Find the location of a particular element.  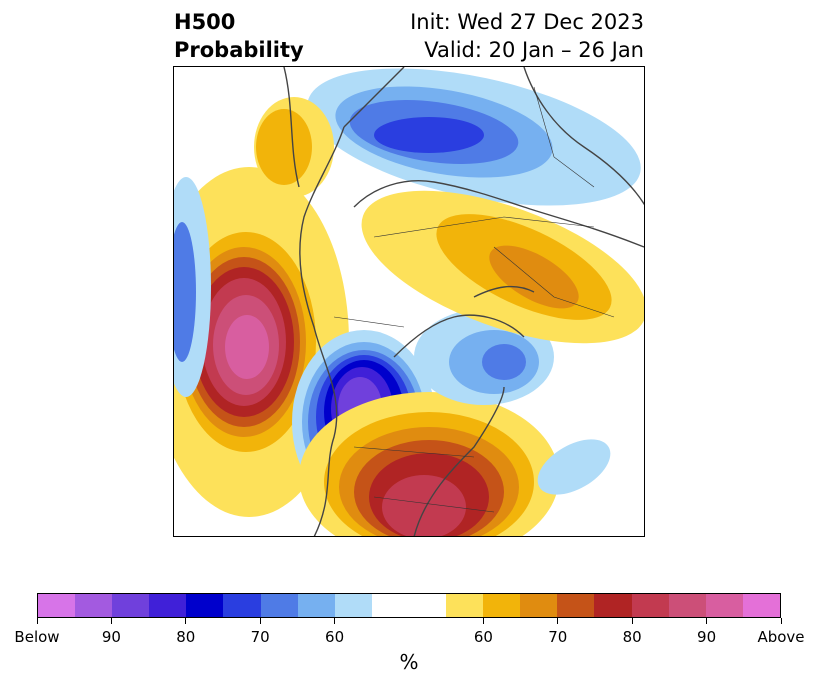

title-variable: H500 is located at coordinates (205, 22).